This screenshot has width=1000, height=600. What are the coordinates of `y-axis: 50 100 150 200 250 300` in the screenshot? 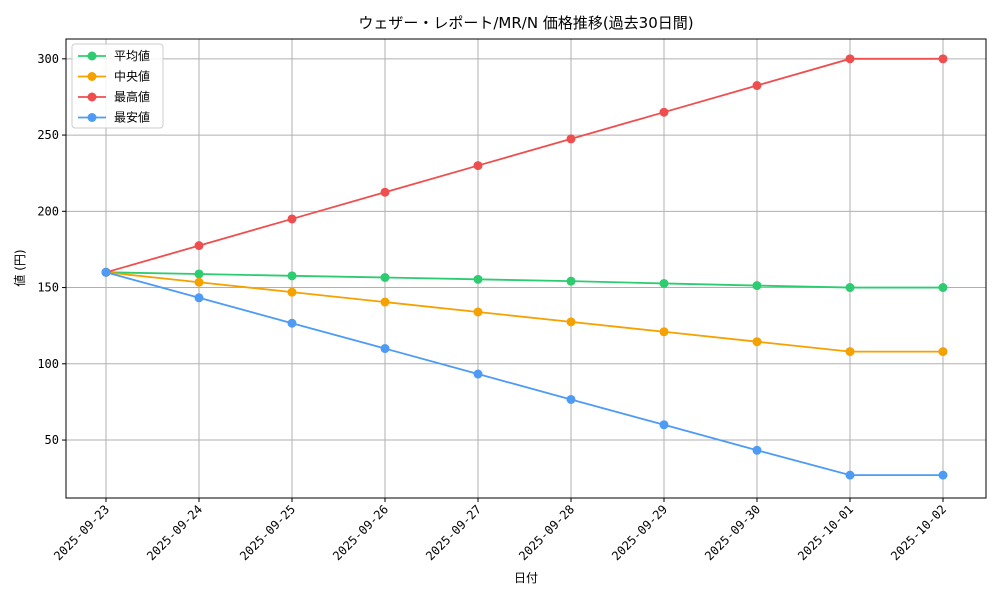 It's located at (51, 249).